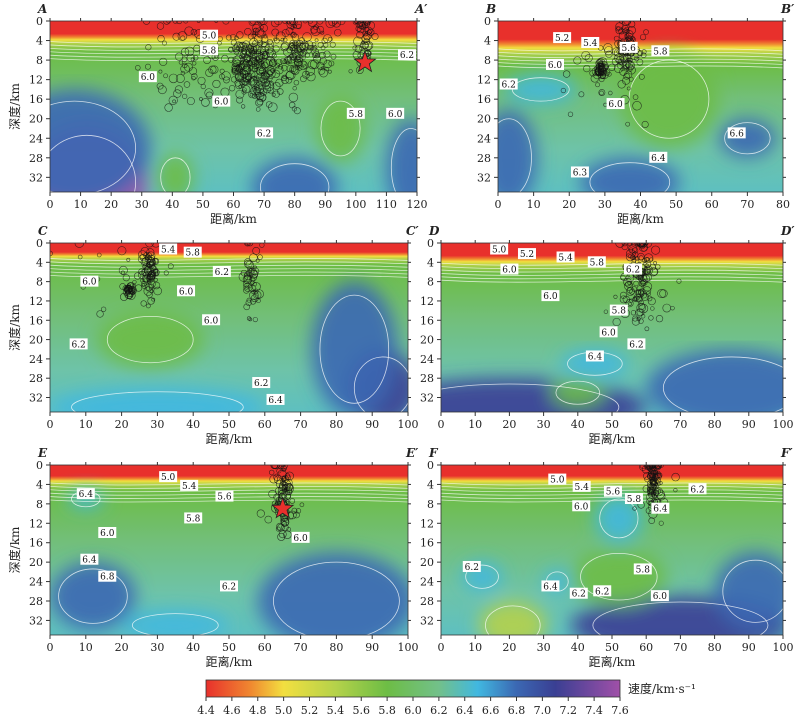 This screenshot has width=800, height=722. I want to click on y-tick-label: 0, so click(39, 243).